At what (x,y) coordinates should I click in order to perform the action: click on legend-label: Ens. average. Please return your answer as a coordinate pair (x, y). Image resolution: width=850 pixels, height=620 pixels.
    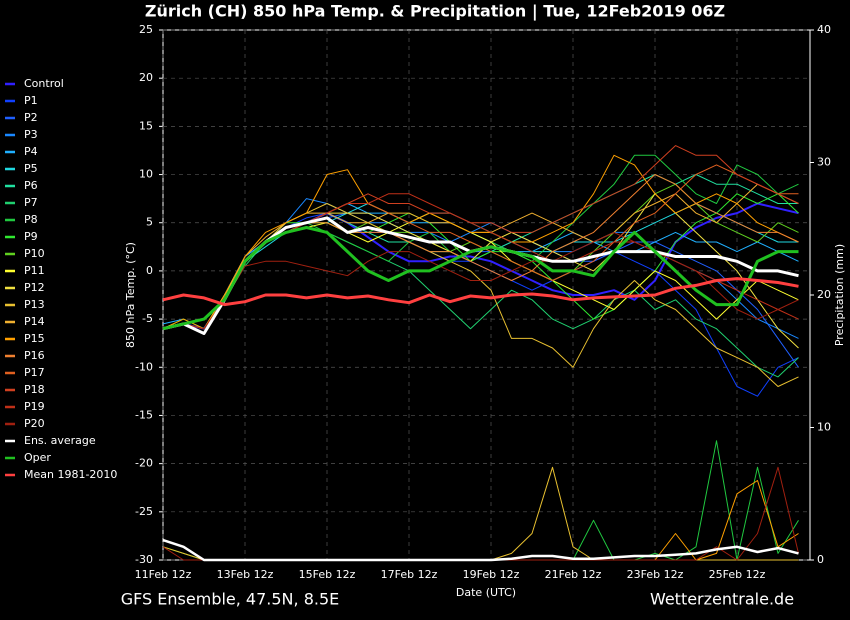
    Looking at the image, I should click on (60, 440).